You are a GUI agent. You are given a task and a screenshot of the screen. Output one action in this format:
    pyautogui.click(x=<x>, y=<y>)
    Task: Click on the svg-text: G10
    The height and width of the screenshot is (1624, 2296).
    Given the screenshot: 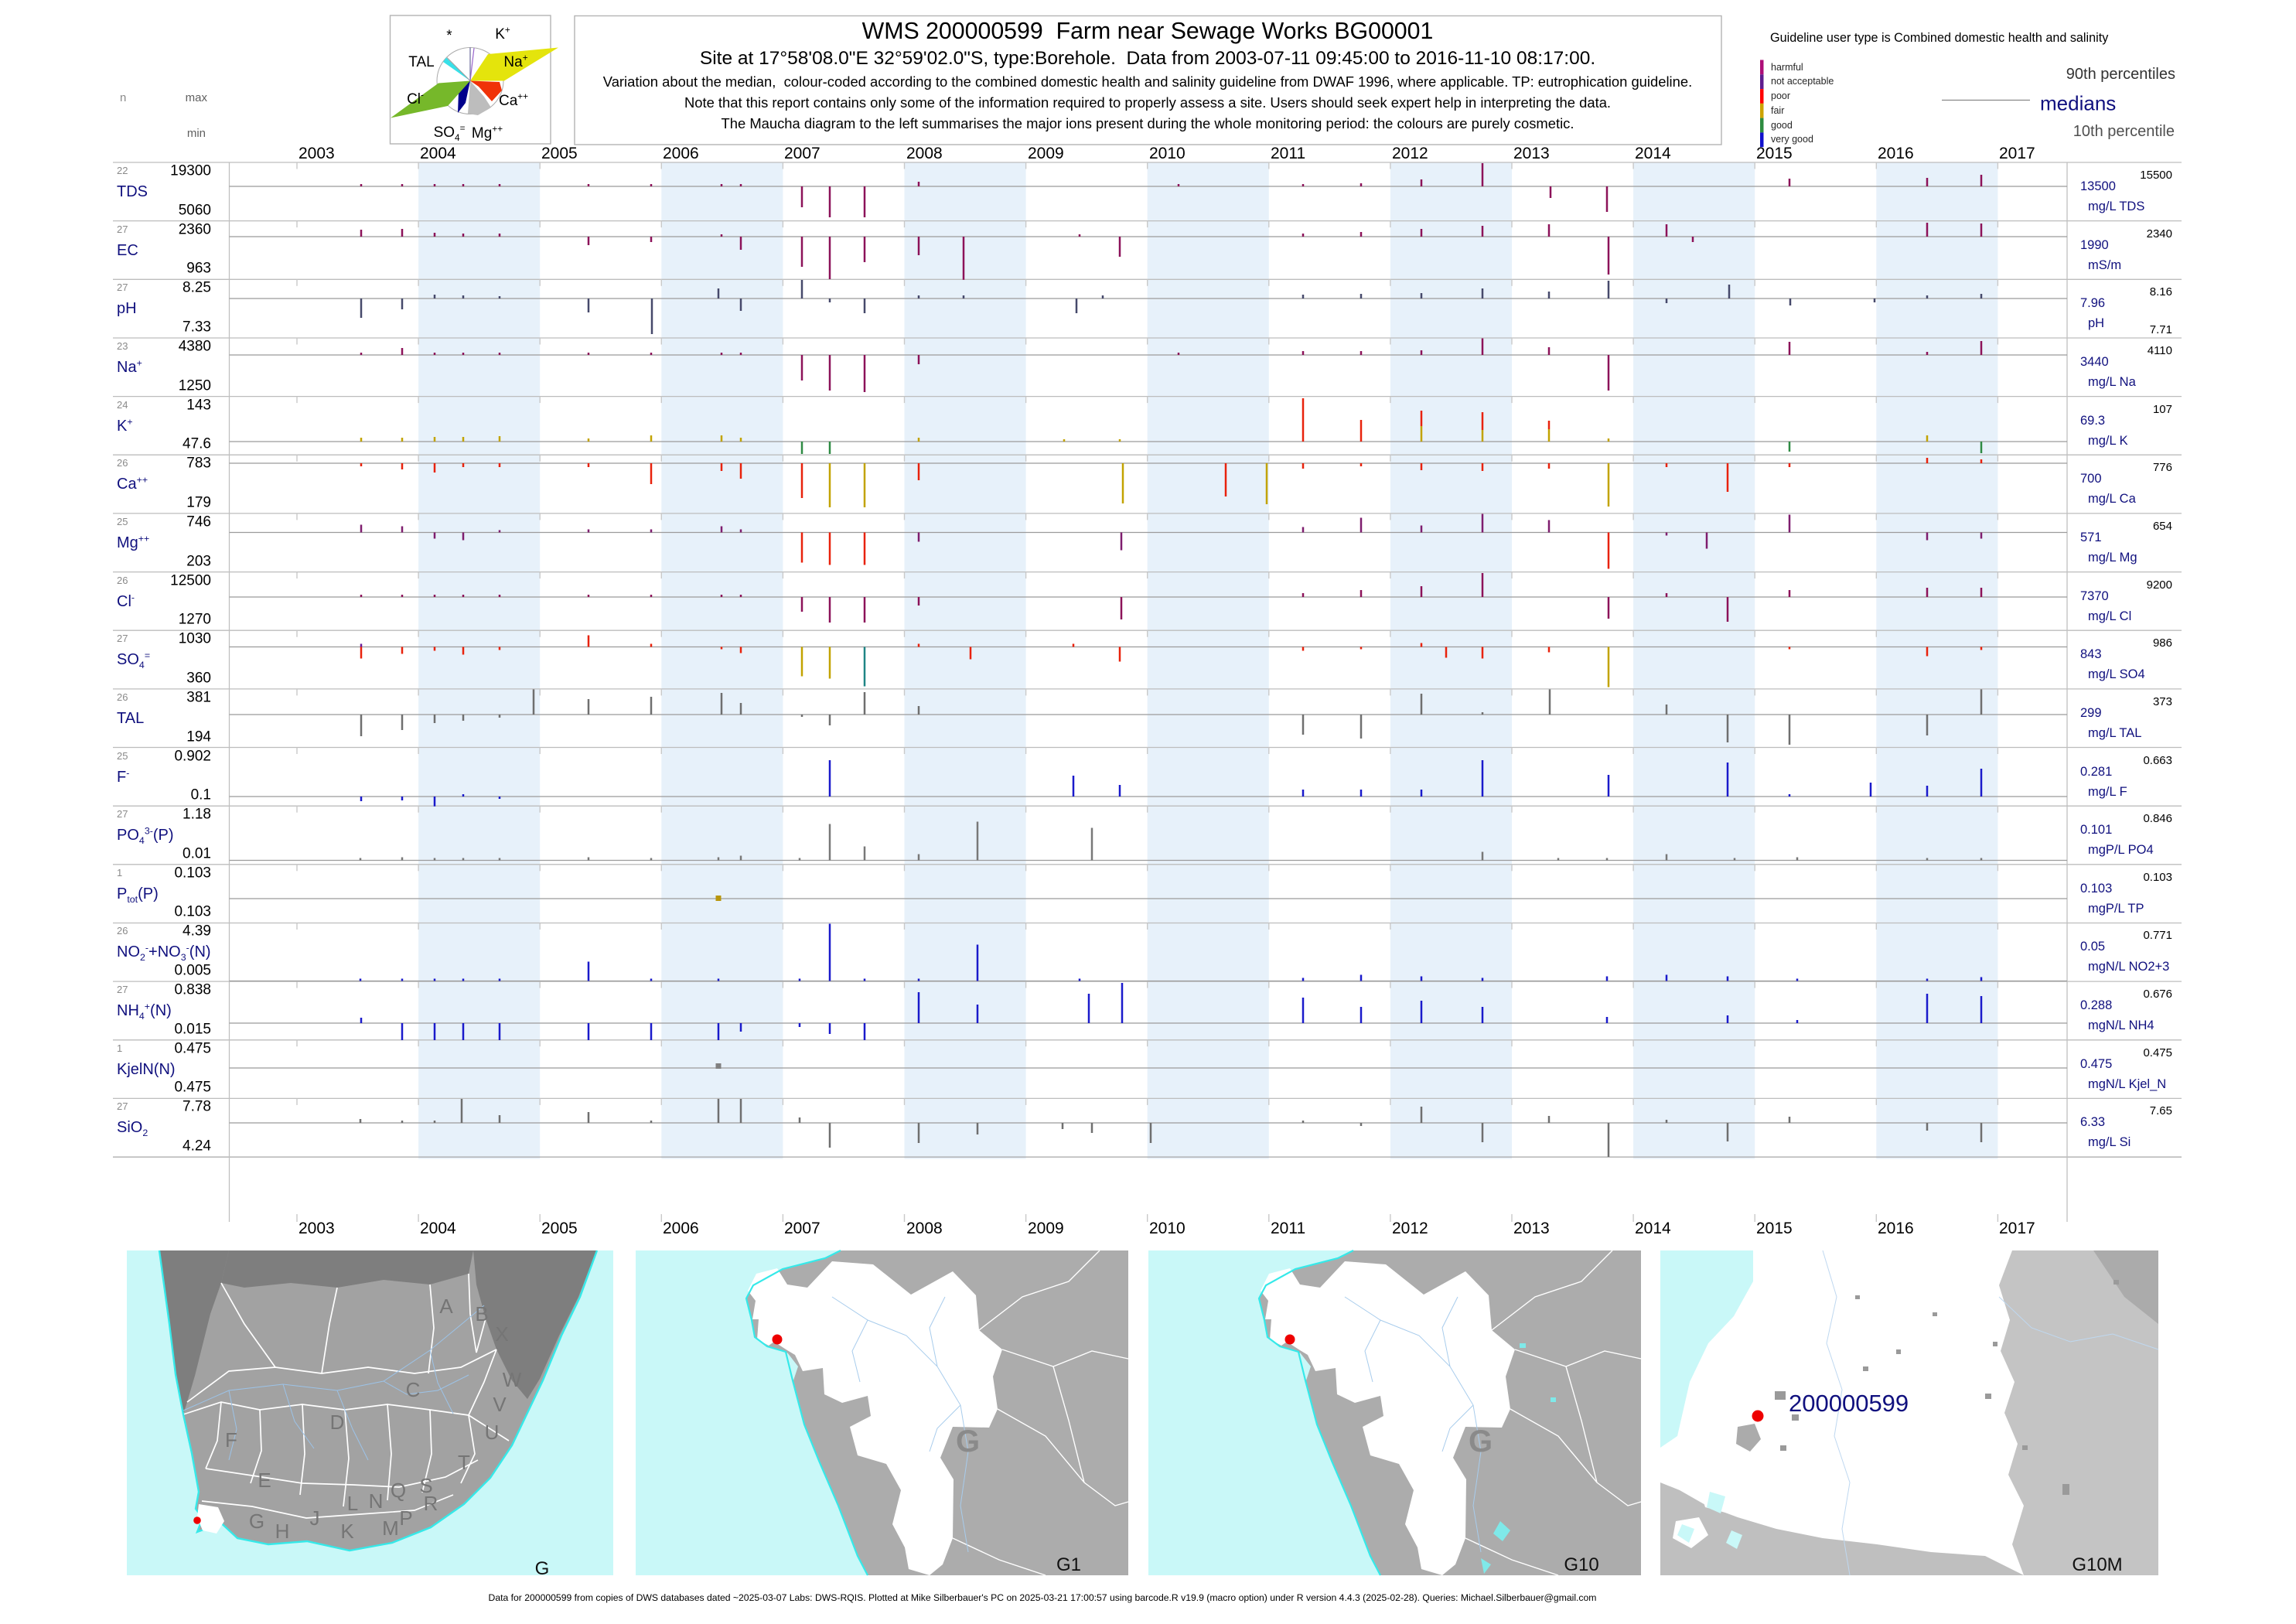 What is the action you would take?
    pyautogui.click(x=1581, y=1564)
    